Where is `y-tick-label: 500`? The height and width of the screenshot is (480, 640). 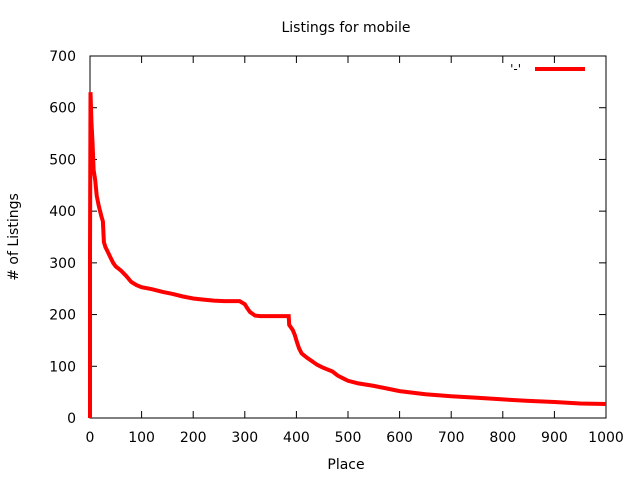
y-tick-label: 500 is located at coordinates (62, 160).